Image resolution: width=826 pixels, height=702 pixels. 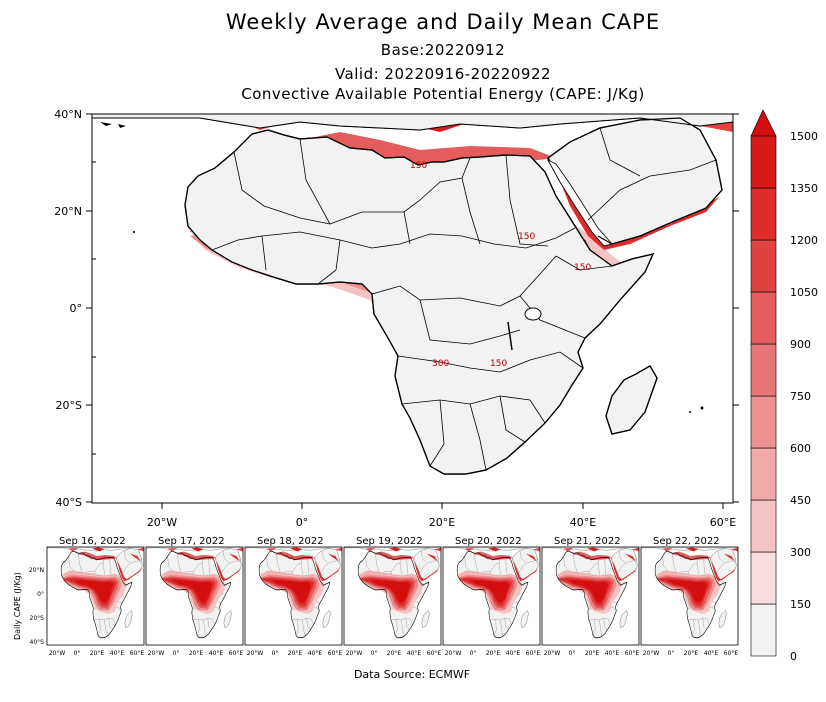 I want to click on daily-panel: Sep 17, 2022 20°W 0° 20°E 40°E 60°E, so click(x=194, y=596).